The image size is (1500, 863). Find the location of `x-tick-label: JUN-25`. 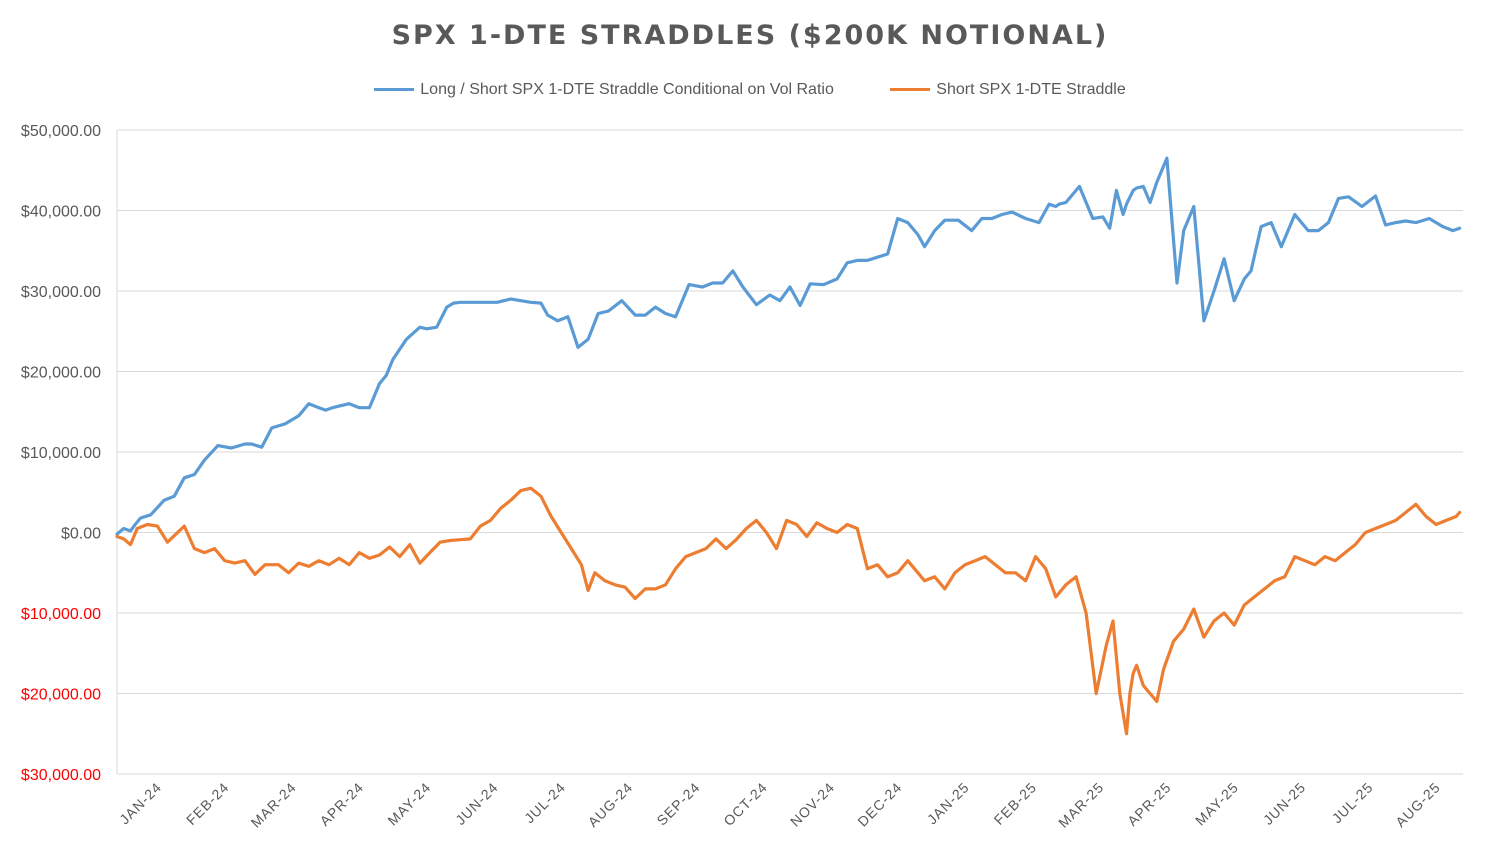

x-tick-label: JUN-25 is located at coordinates (1284, 803).